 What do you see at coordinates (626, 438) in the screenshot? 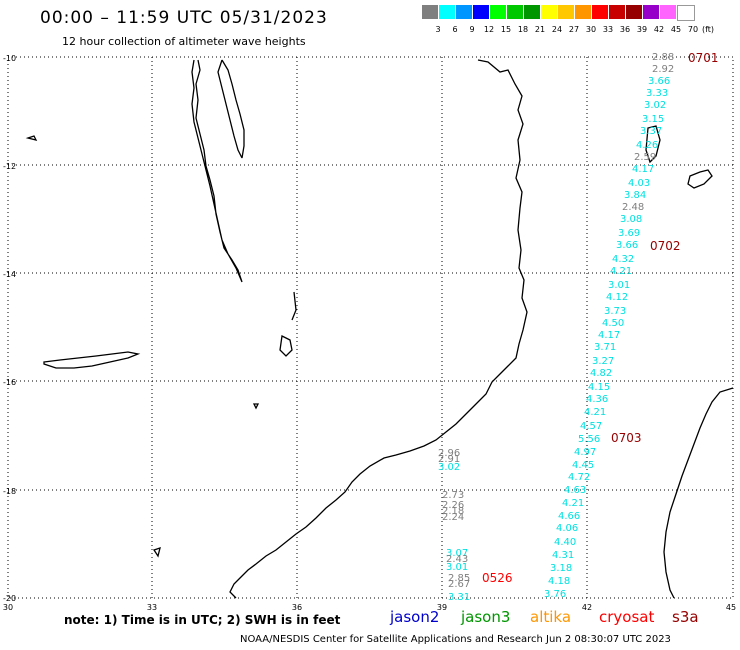
I see `pass-time-label: 0703` at bounding box center [626, 438].